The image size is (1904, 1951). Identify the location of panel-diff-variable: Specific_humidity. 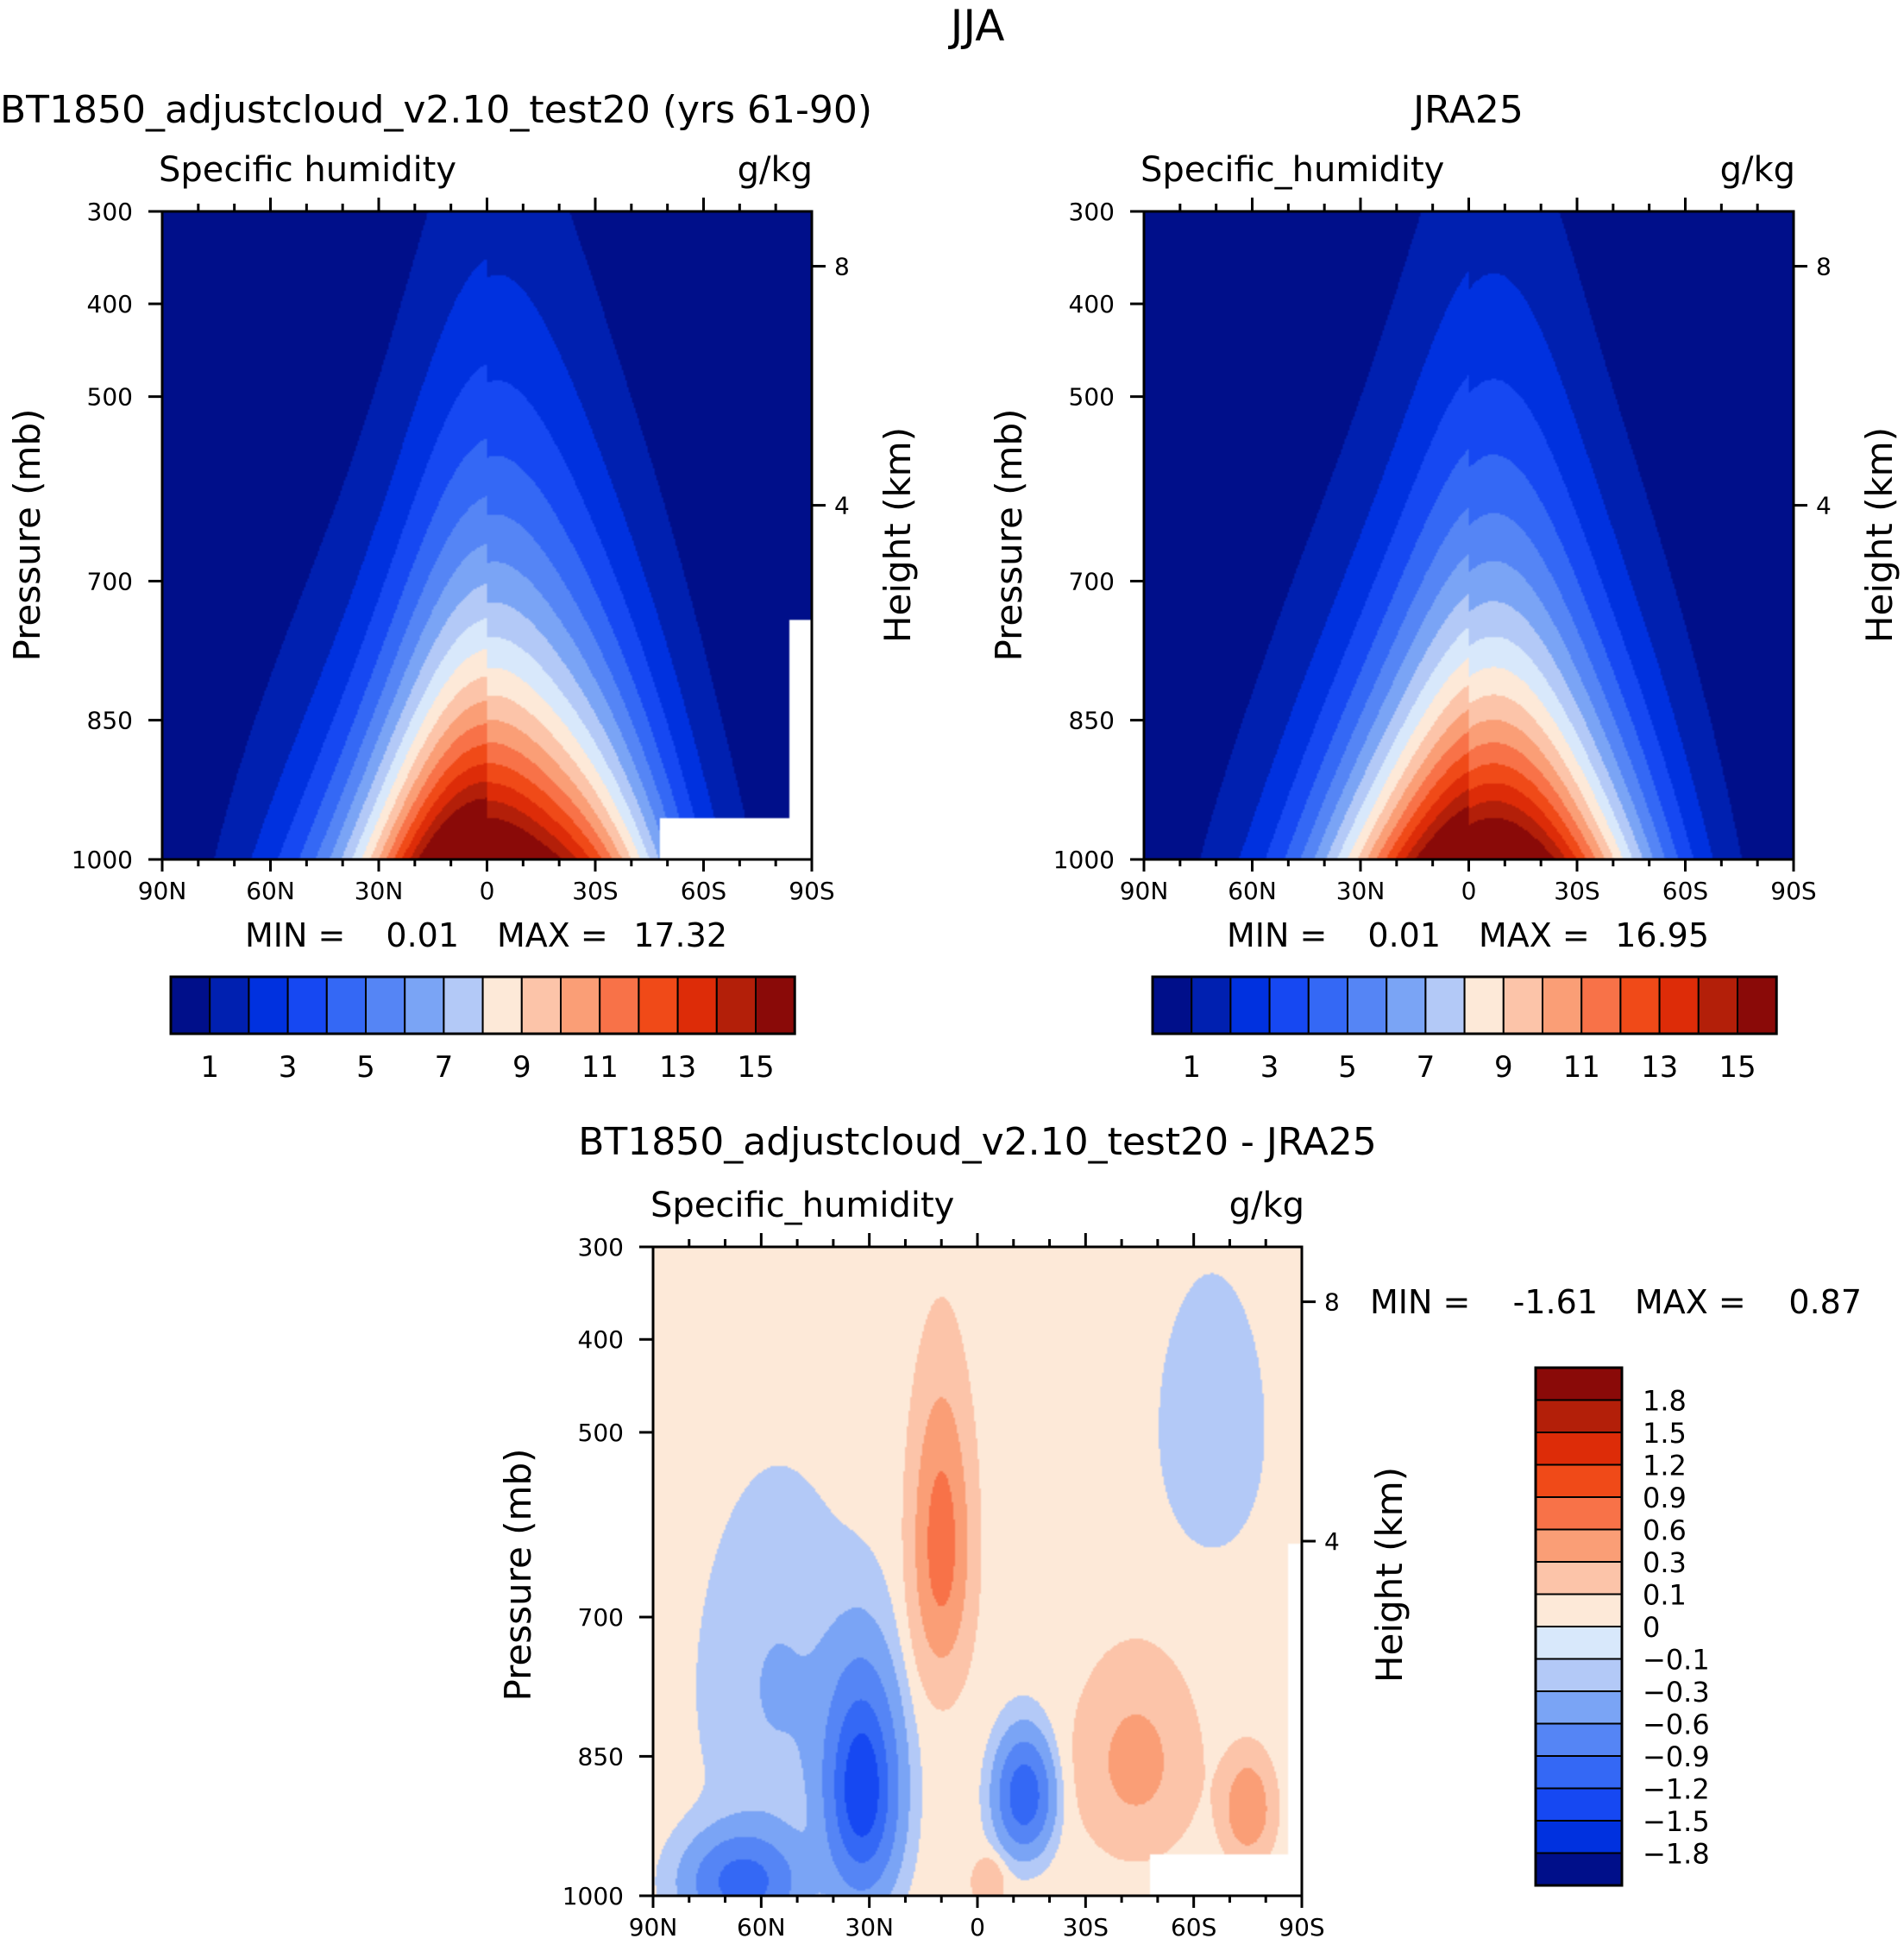
(802, 1205).